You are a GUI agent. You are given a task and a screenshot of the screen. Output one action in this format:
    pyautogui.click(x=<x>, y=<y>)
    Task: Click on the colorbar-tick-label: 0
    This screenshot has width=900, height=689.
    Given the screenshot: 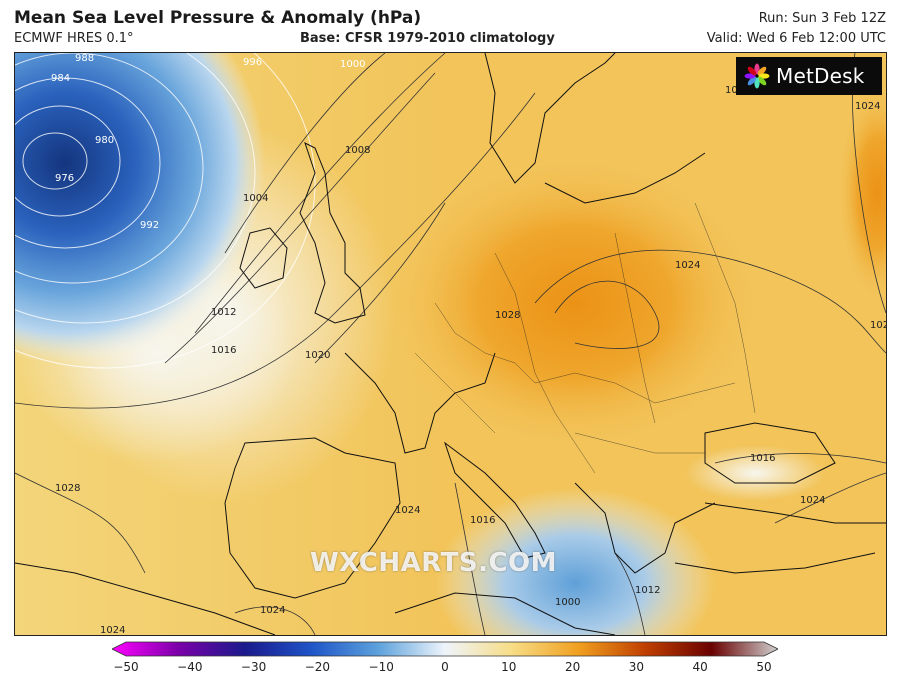 What is the action you would take?
    pyautogui.click(x=445, y=667)
    